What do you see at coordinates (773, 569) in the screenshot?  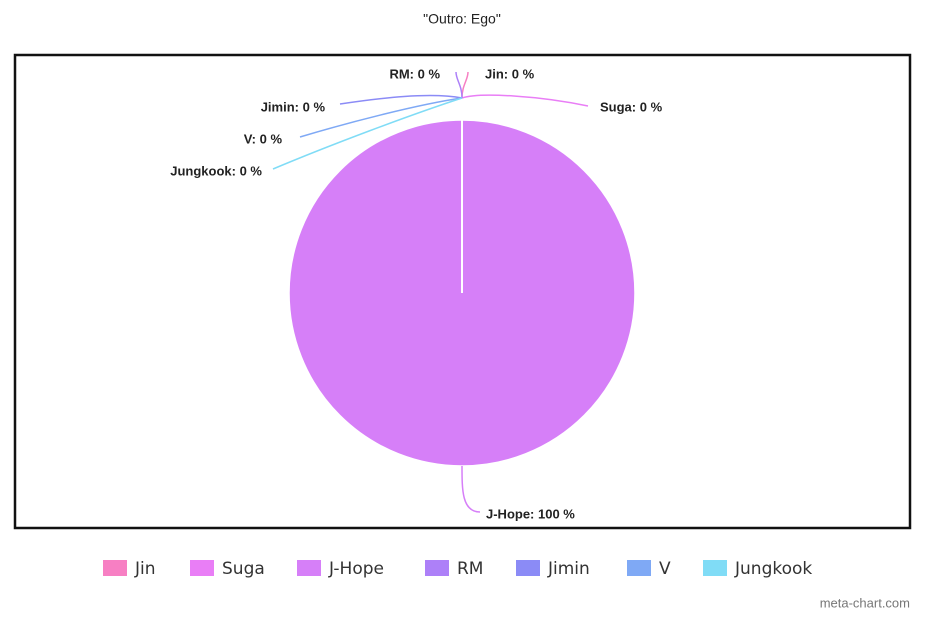 I see `legend-label: Jungkook` at bounding box center [773, 569].